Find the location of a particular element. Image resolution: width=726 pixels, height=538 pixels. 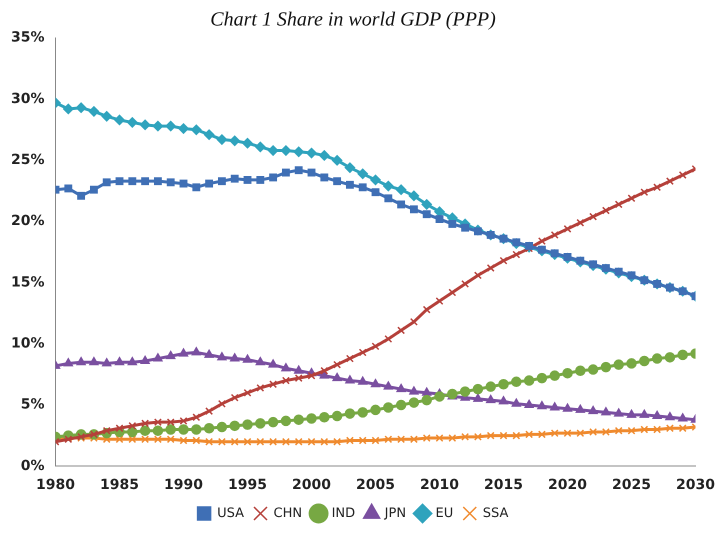

x-tick-label: 2000 is located at coordinates (312, 485).